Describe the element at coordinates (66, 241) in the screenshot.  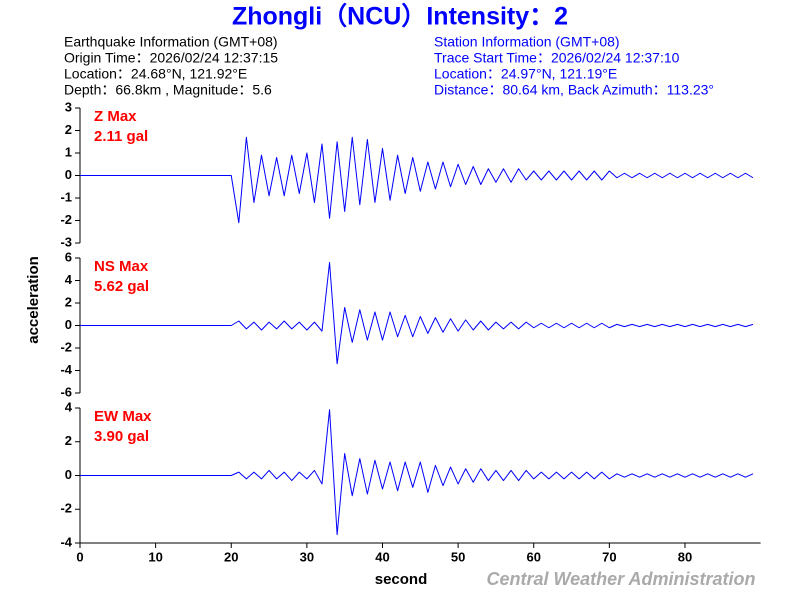
I see `y-tick-label: -3` at that location.